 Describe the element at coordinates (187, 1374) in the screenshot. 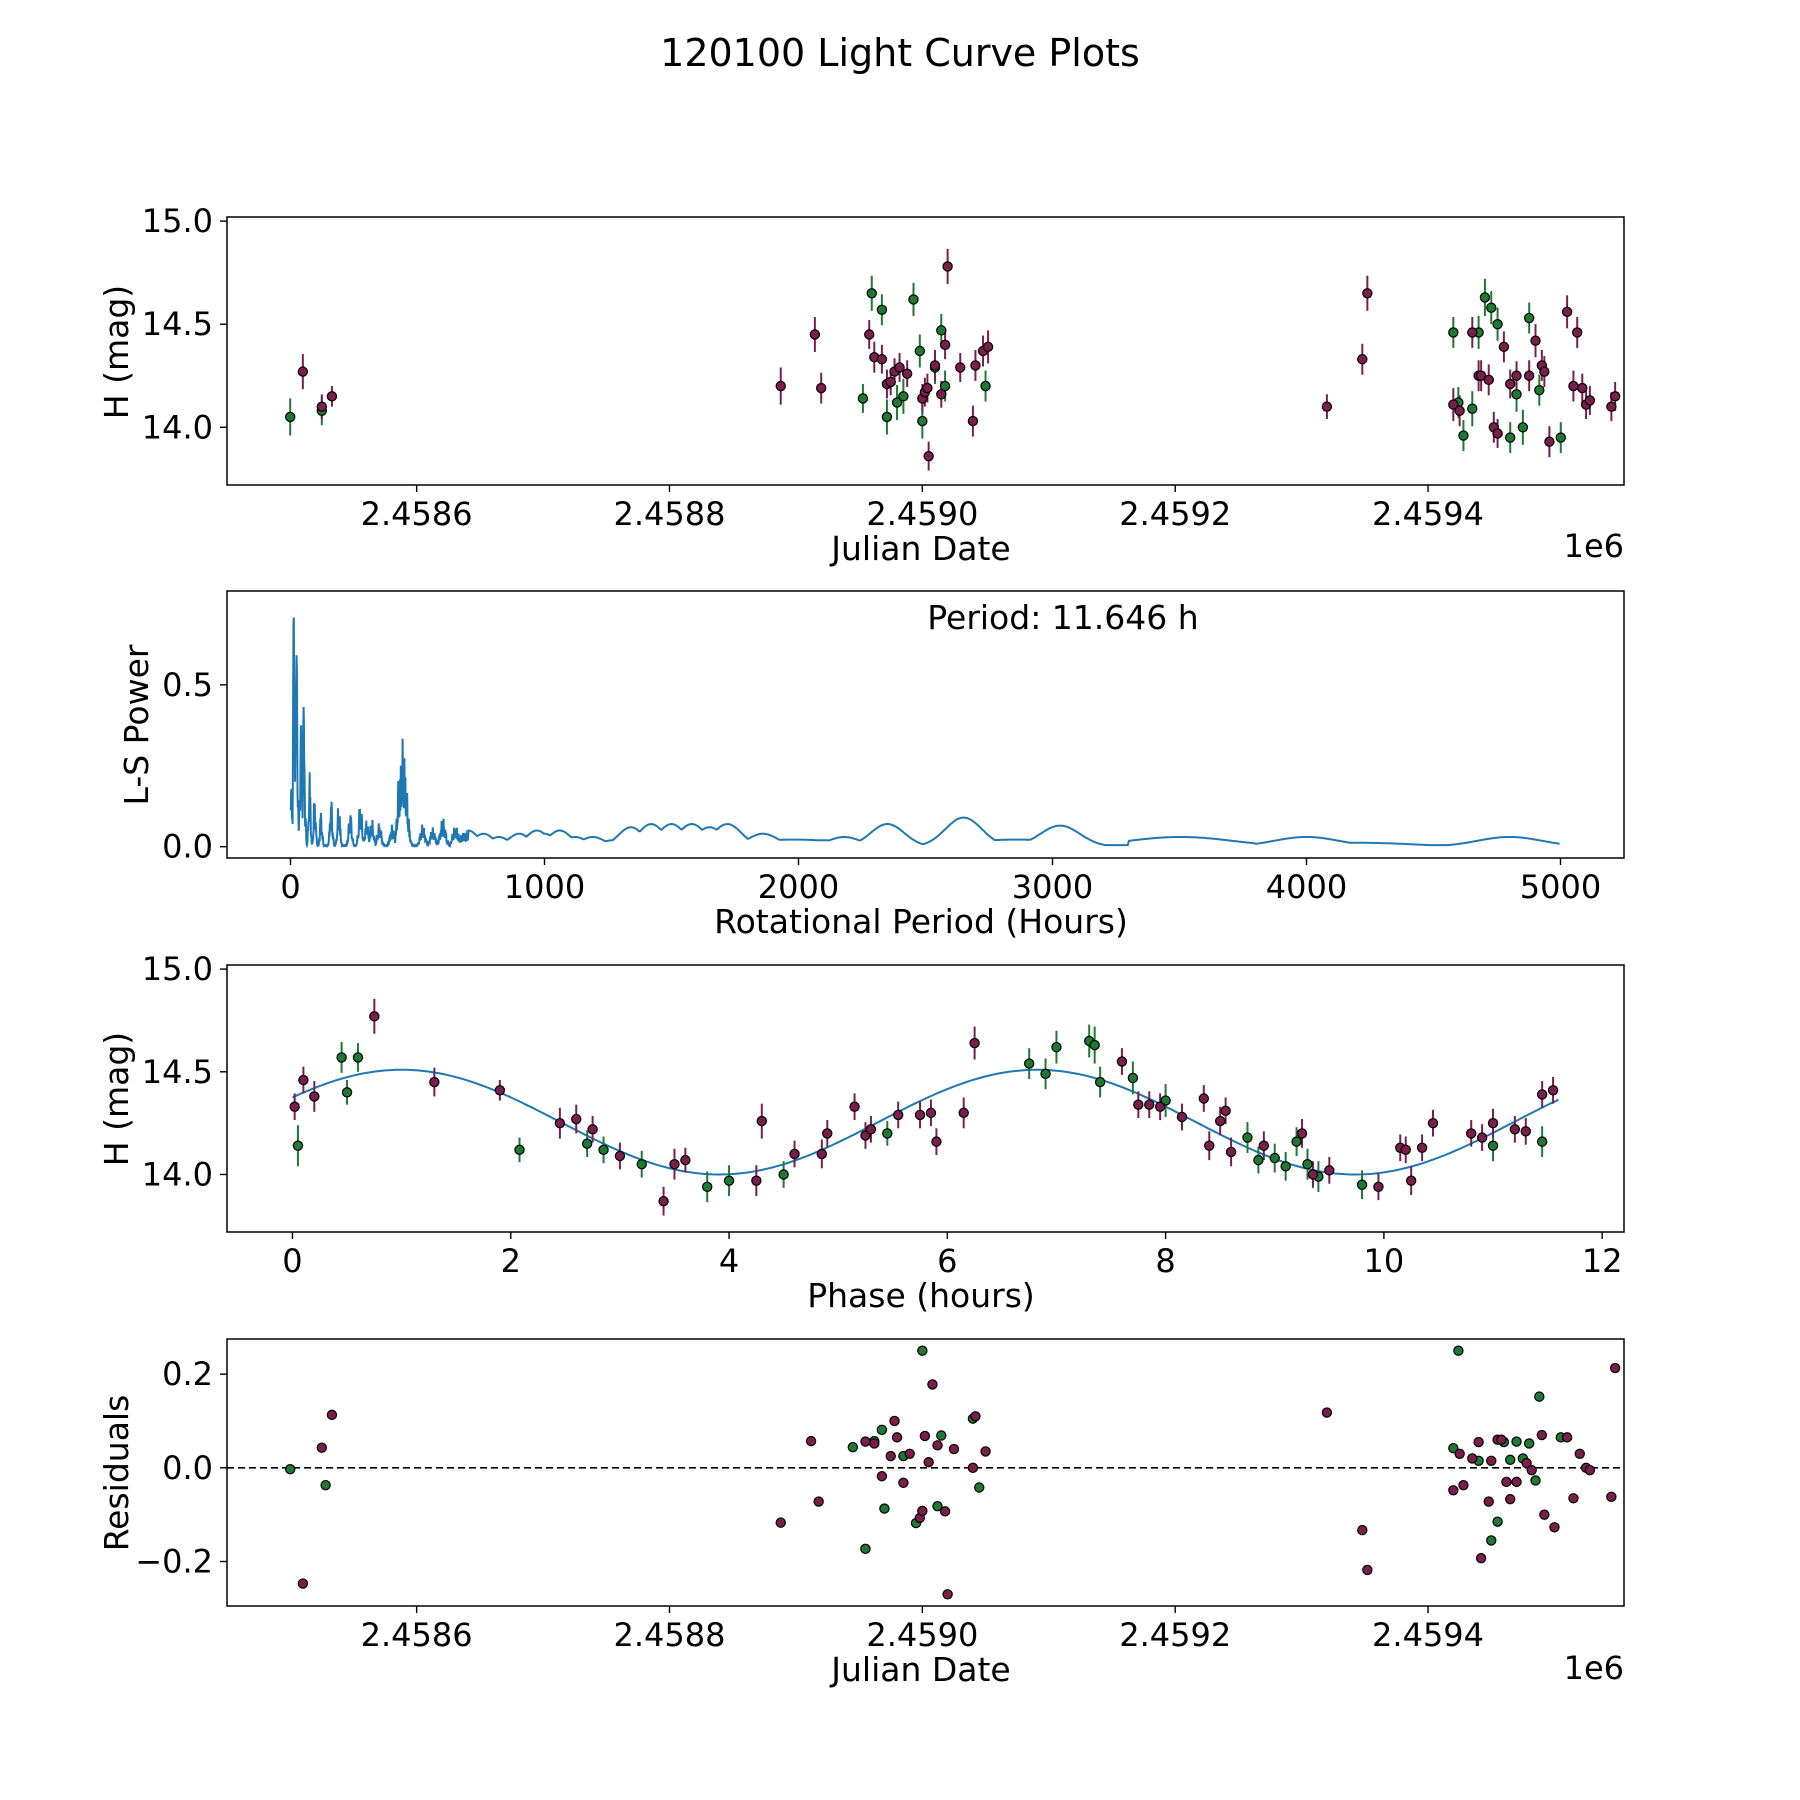

I see `residuals-ytick-label: 0.2` at that location.